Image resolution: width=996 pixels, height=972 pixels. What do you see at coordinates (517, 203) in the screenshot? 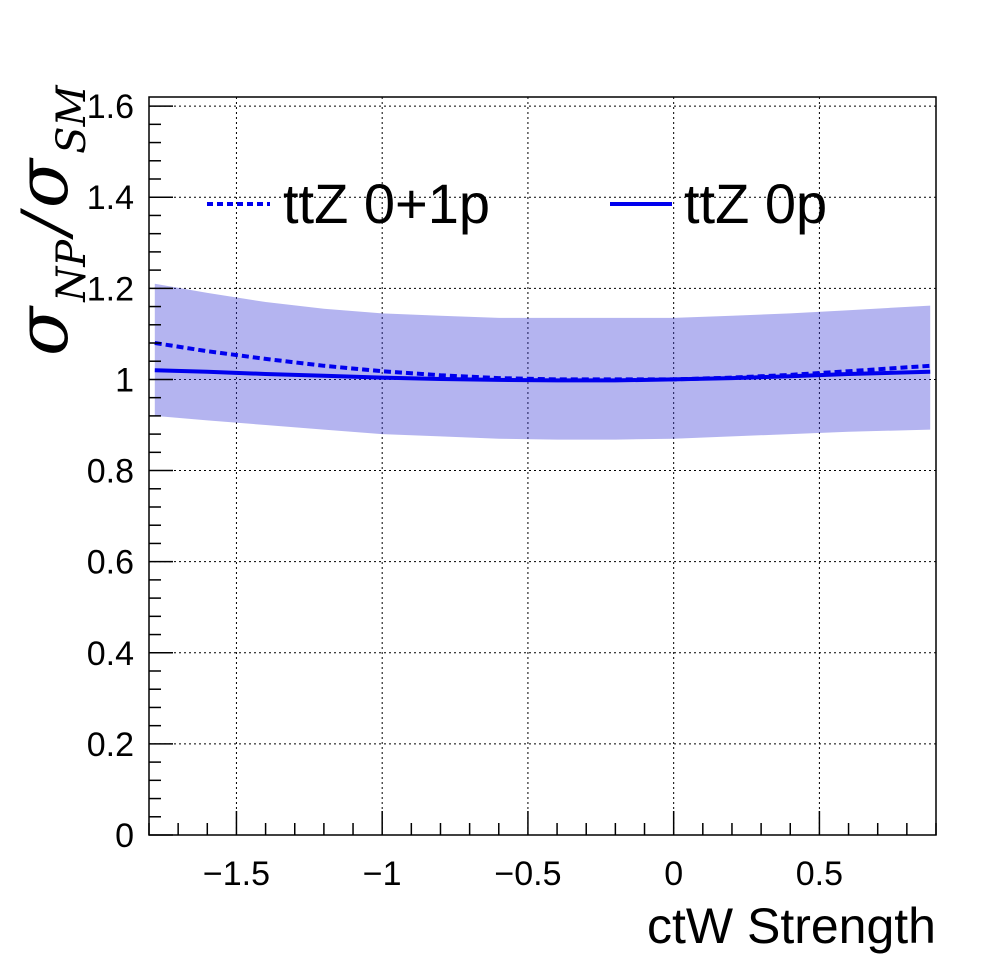
I see `legend: ttZ 0+1p ttZ 0p` at bounding box center [517, 203].